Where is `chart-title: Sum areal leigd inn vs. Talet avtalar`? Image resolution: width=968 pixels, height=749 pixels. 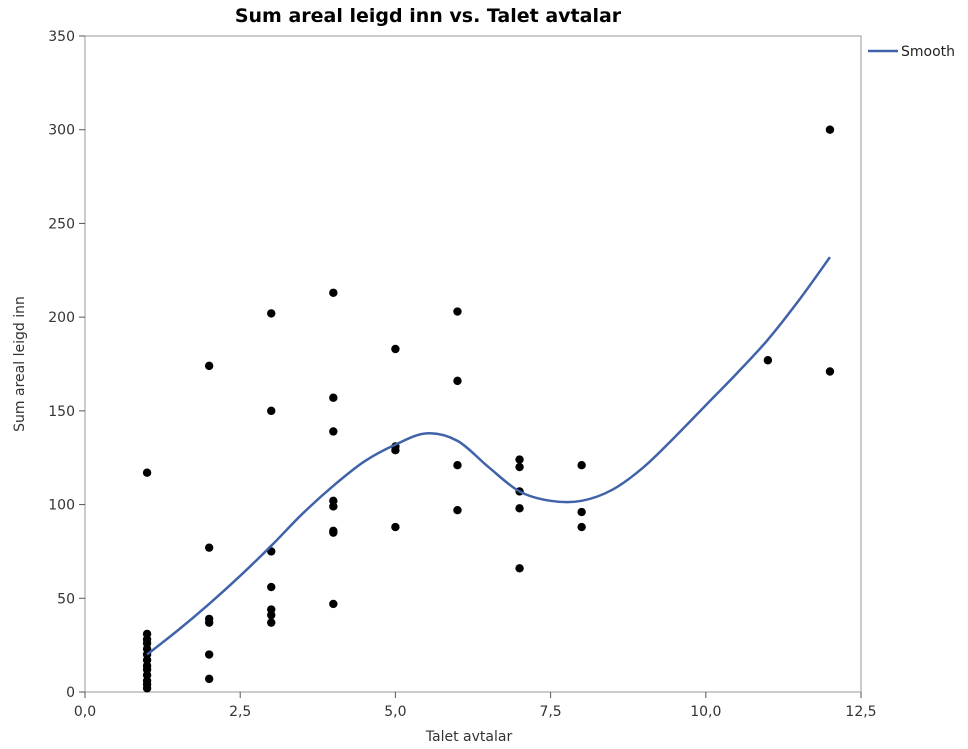
chart-title: Sum areal leigd inn vs. Talet avtalar is located at coordinates (428, 16).